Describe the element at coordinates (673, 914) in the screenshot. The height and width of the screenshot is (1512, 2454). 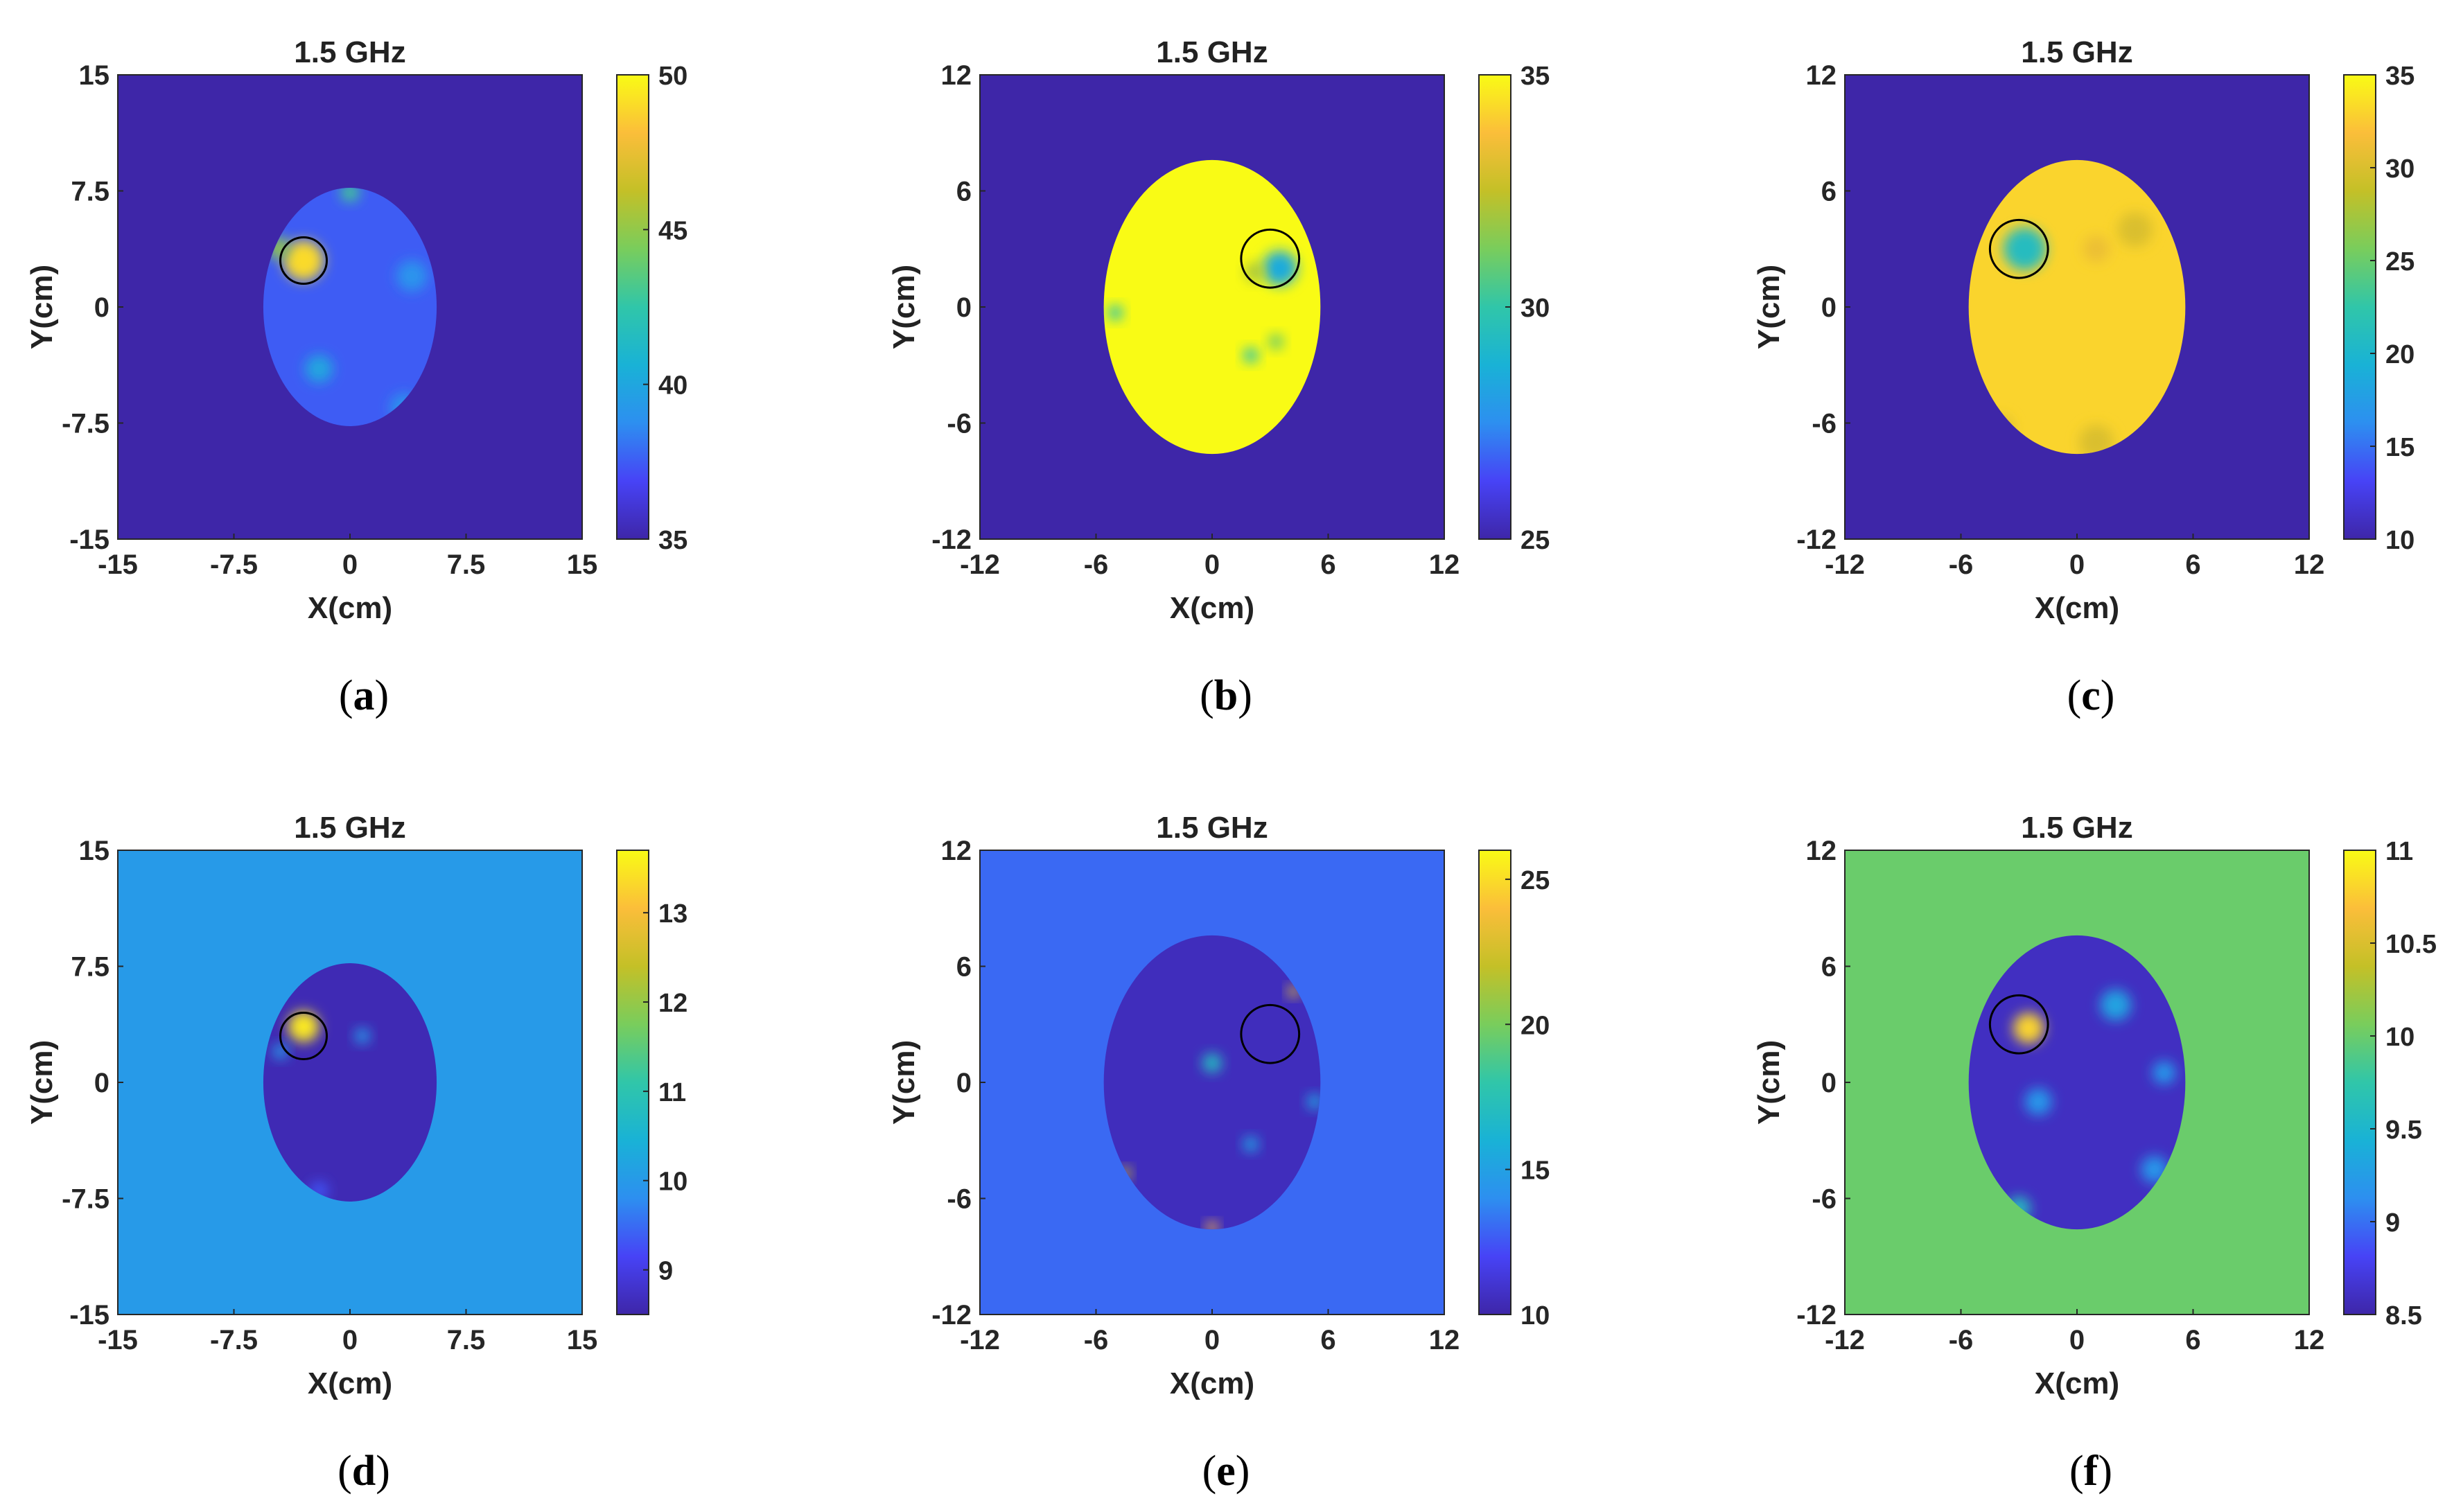
I see `colorbar-label-d-4: 13` at that location.